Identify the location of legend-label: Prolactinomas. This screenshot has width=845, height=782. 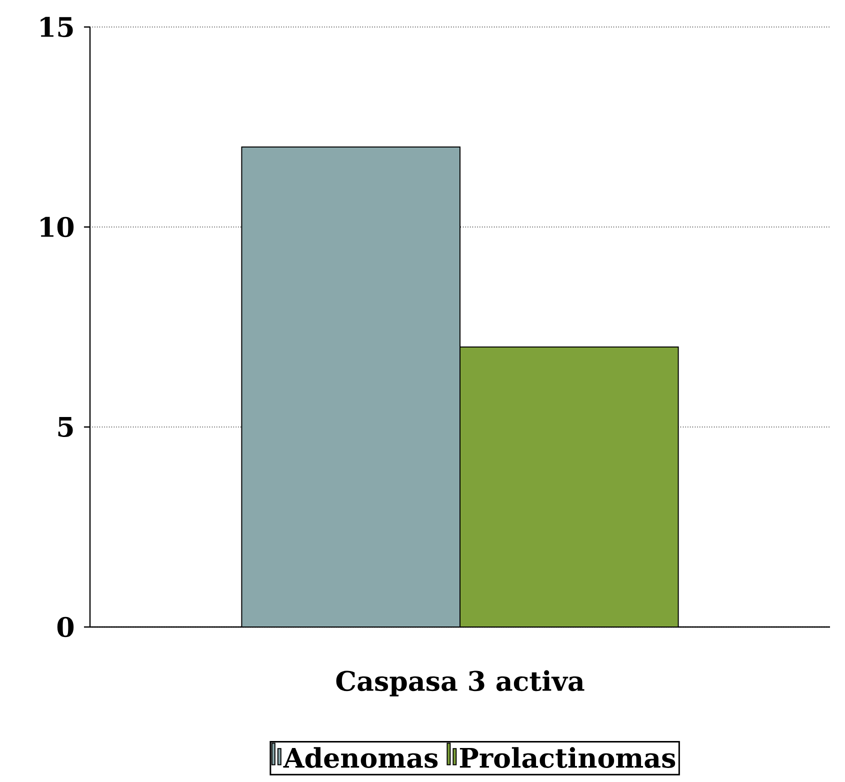
(568, 757).